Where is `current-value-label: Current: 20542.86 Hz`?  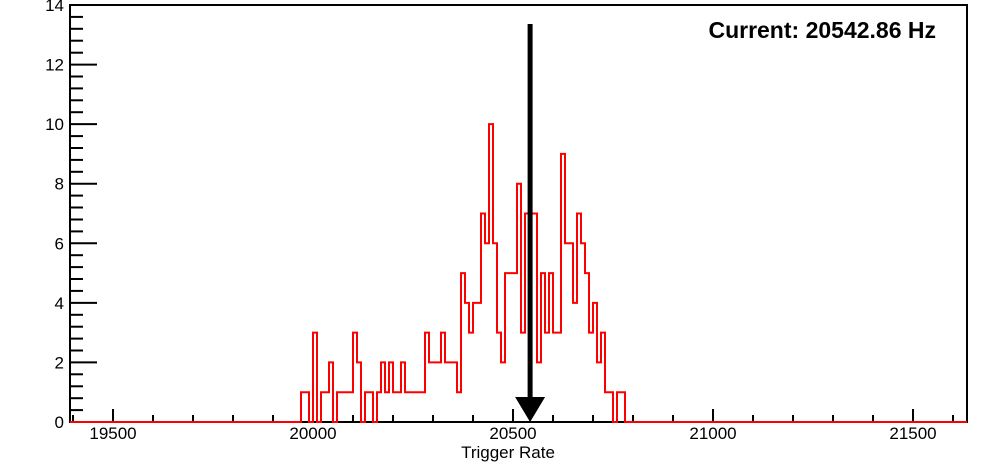 current-value-label: Current: 20542.86 Hz is located at coordinates (822, 30).